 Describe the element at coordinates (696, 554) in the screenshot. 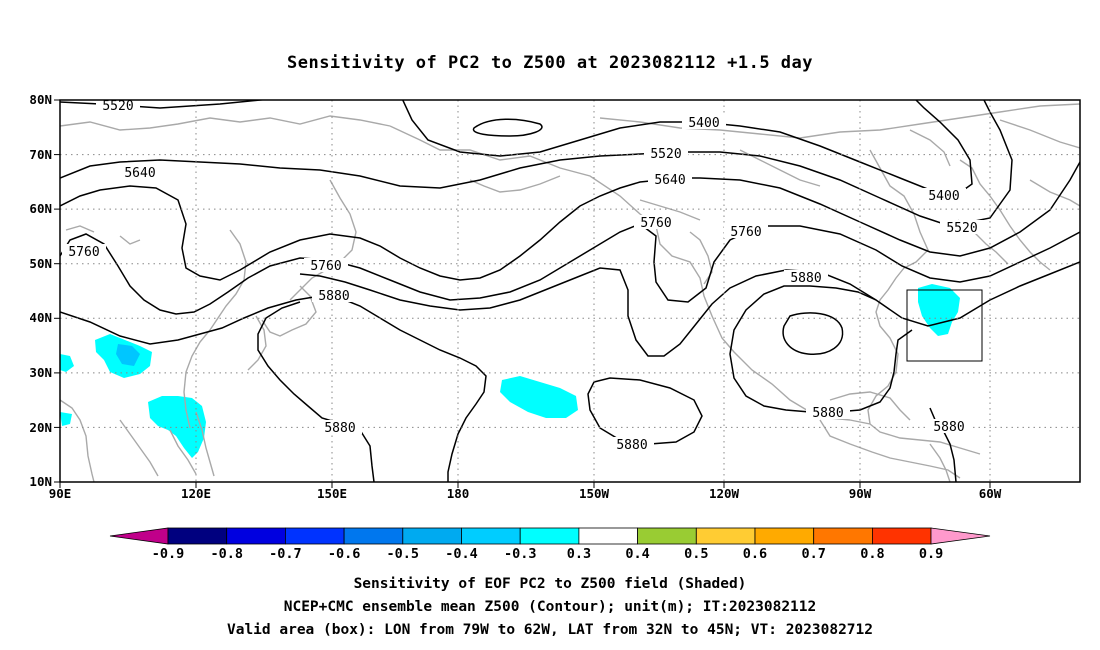

I see `colorbar-tick-label: 0.5` at that location.